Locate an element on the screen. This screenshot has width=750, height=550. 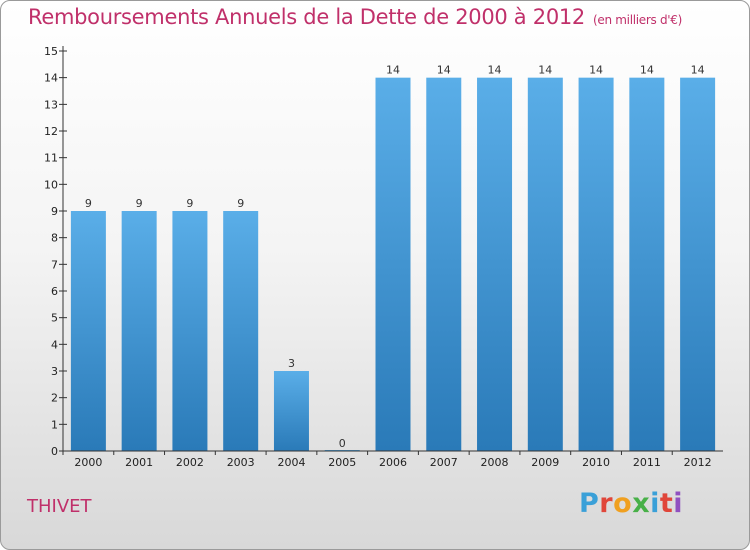
y-tick-label-14: 14 is located at coordinates (51, 78).